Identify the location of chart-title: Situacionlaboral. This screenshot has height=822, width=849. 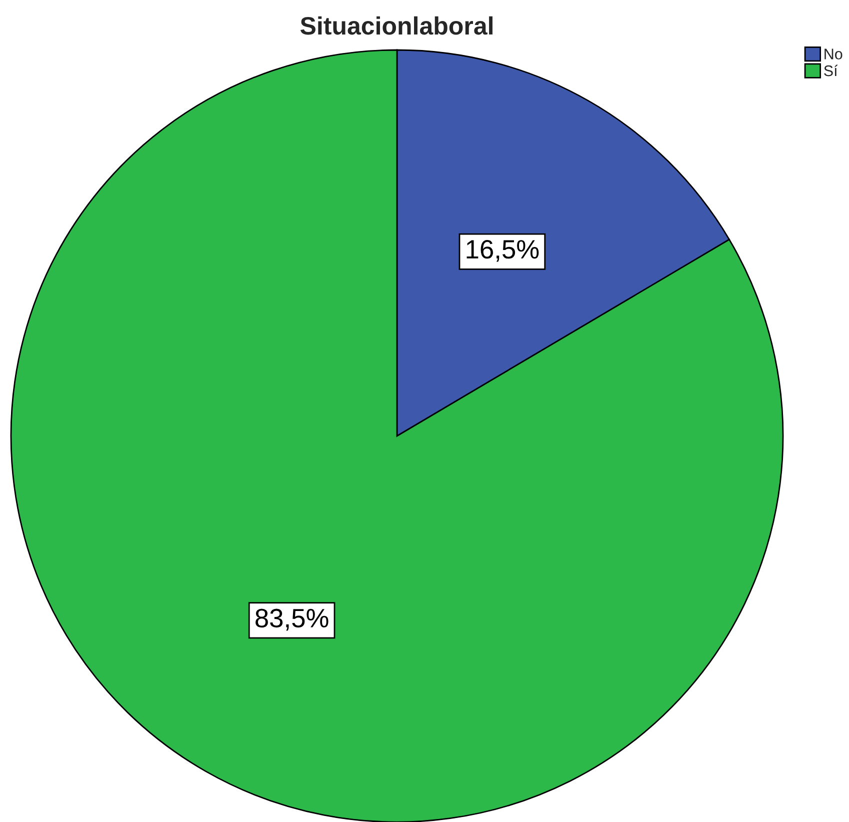
(396, 25).